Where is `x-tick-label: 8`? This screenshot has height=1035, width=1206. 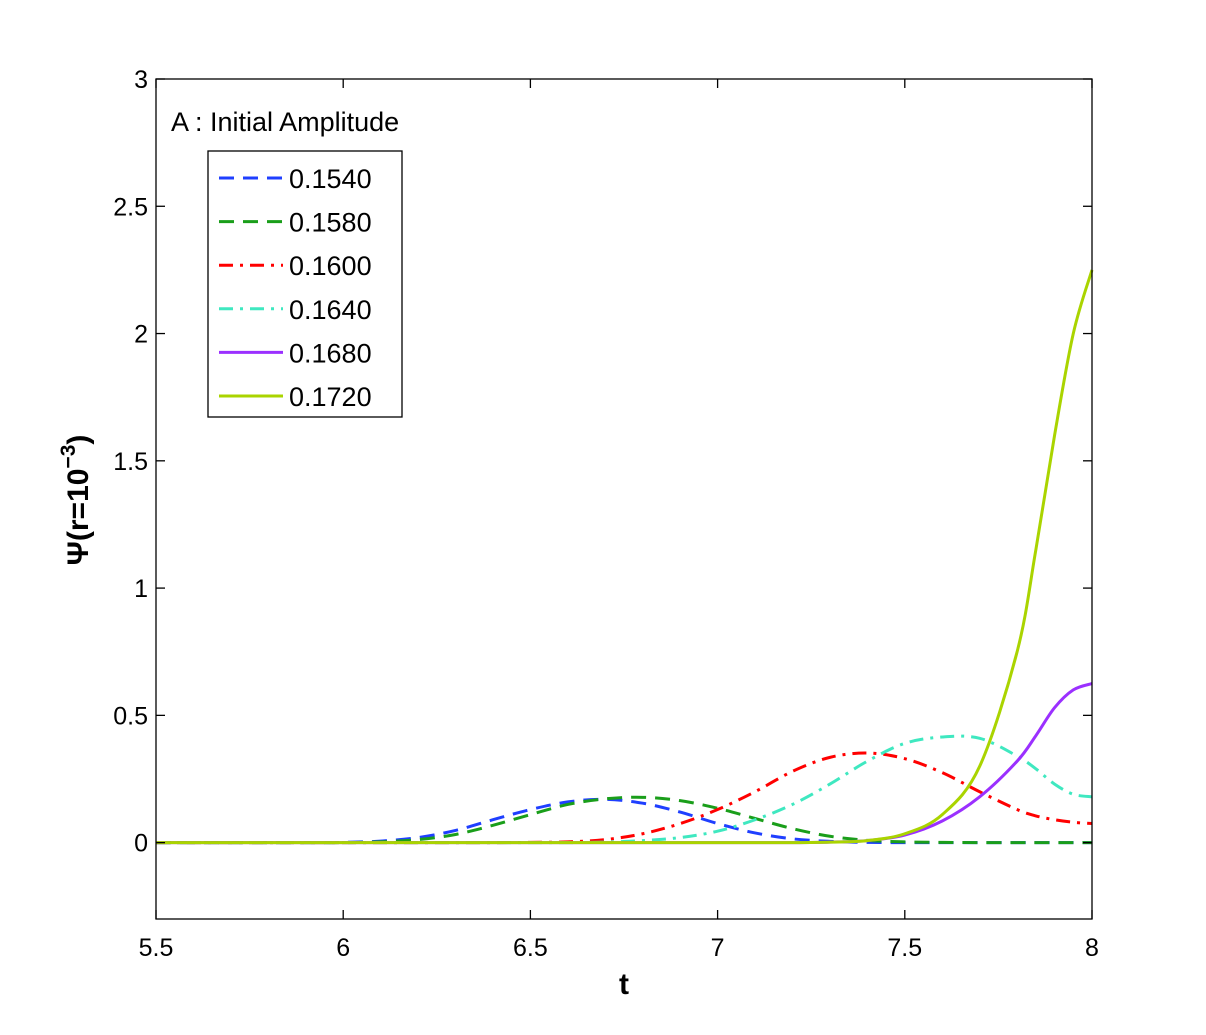 x-tick-label: 8 is located at coordinates (1092, 948).